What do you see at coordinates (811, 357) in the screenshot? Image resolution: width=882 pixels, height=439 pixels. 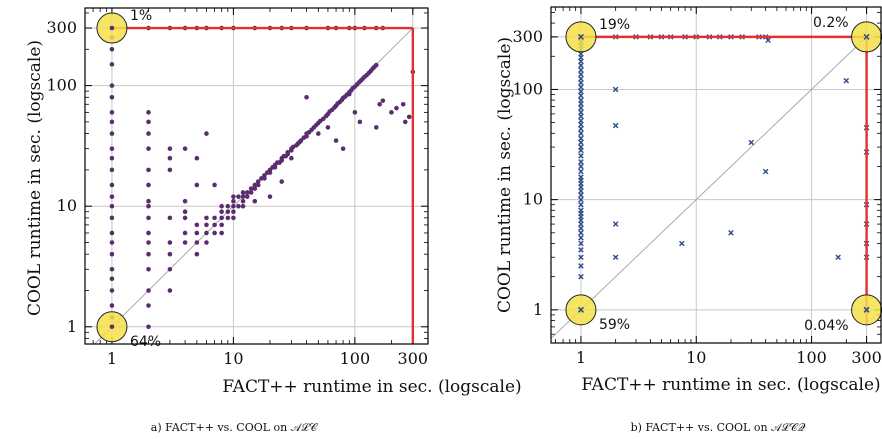 I see `x-tick-label: 100` at bounding box center [811, 357].